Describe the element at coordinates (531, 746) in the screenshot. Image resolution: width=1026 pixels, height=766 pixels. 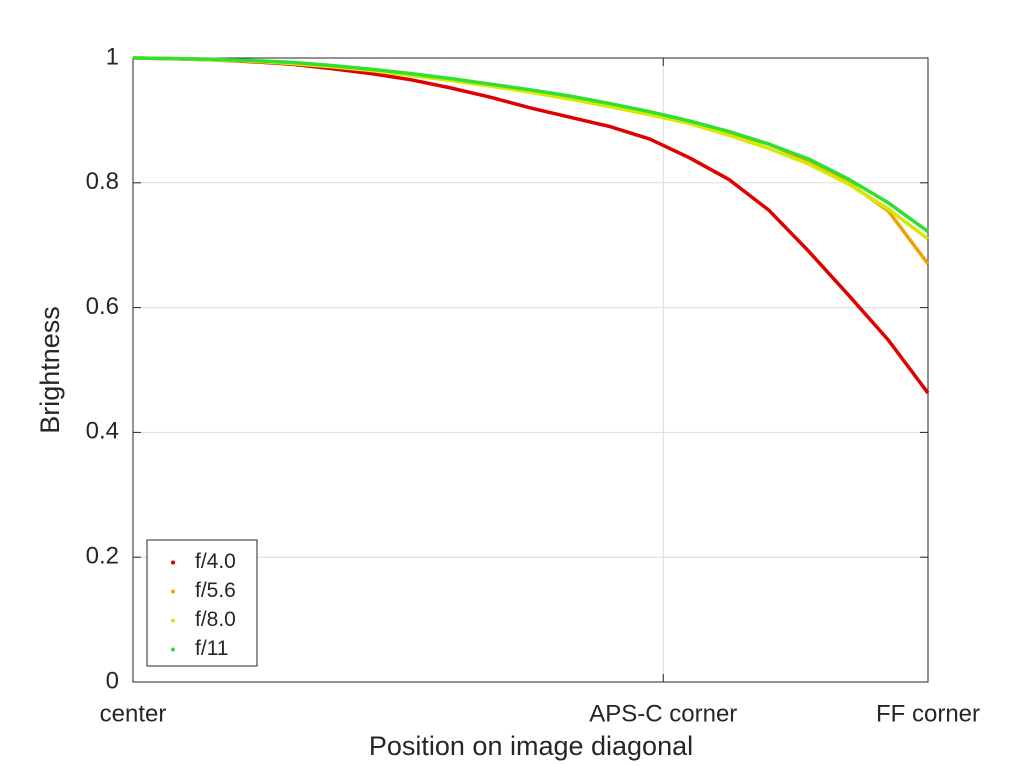
I see `x-axis-label: Position on image diagonal` at that location.